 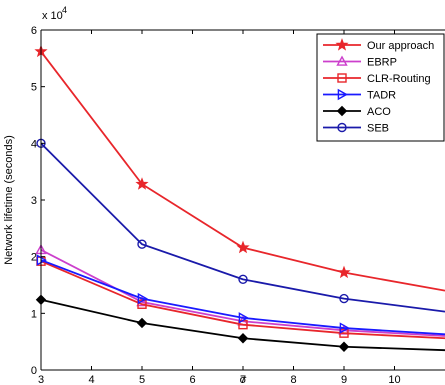 I want to click on legend-item: CLR-Routing, so click(x=377, y=79).